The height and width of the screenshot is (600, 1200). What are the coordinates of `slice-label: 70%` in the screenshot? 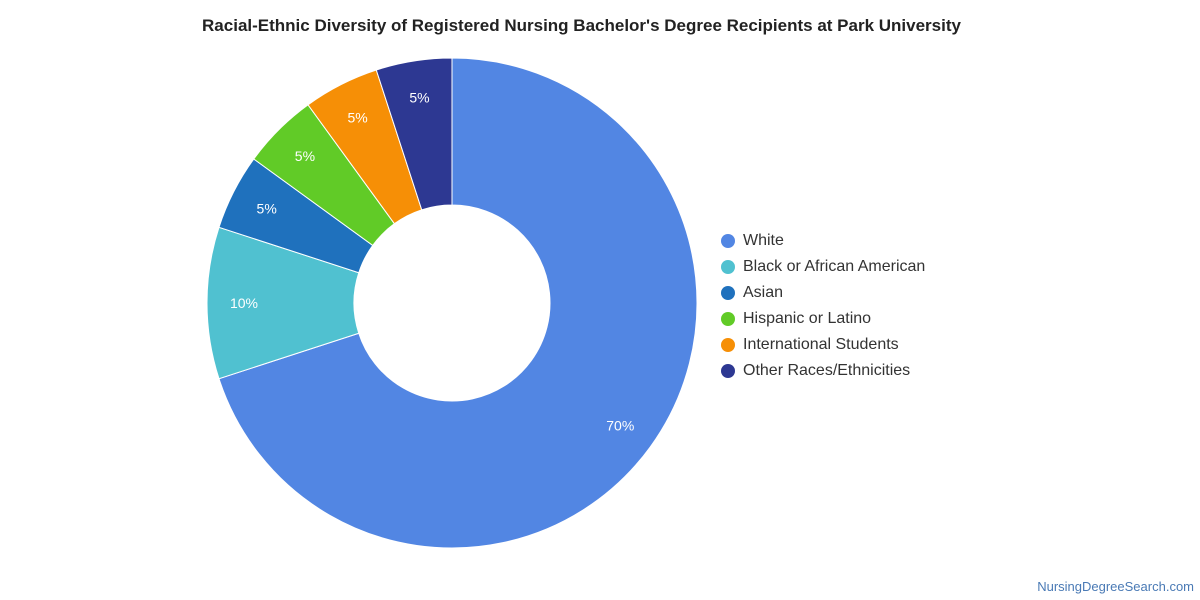 It's located at (620, 425).